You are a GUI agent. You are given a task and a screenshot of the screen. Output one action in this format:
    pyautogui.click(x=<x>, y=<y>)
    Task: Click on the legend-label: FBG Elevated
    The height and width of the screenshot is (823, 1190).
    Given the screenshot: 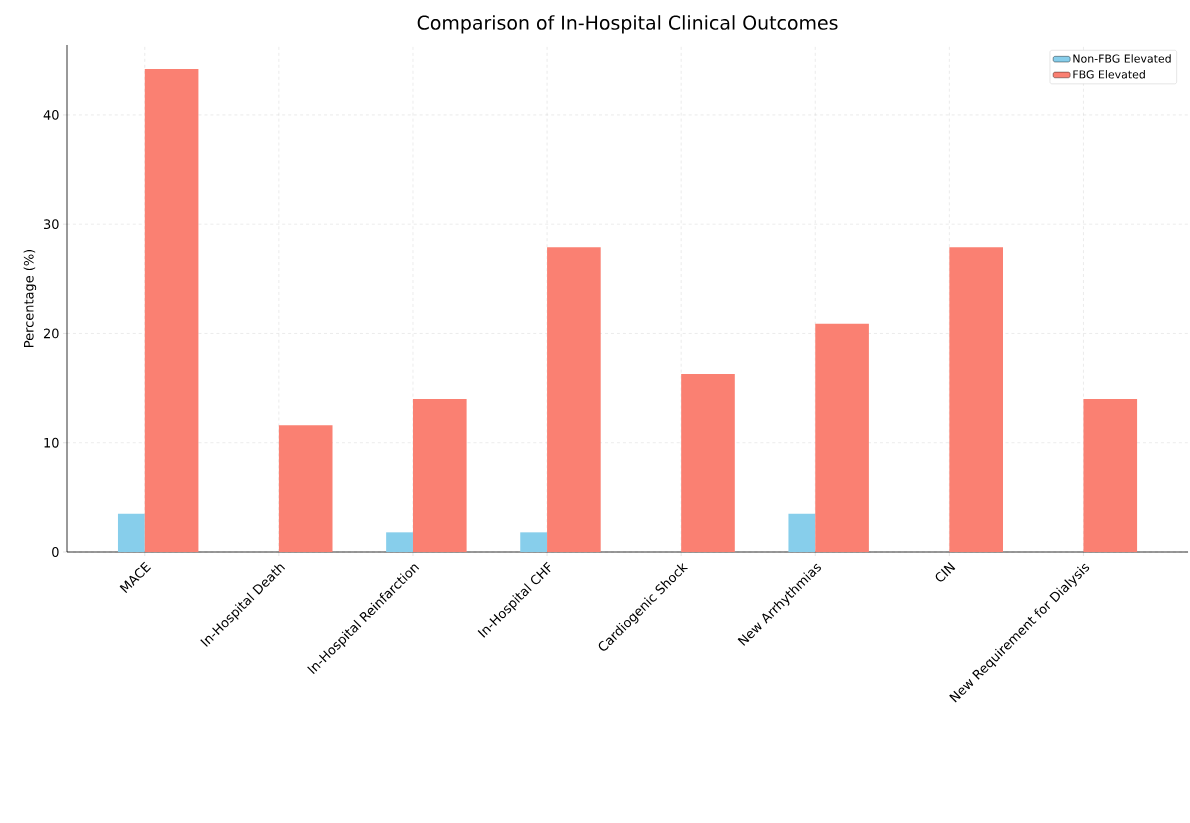 What is the action you would take?
    pyautogui.click(x=1109, y=74)
    